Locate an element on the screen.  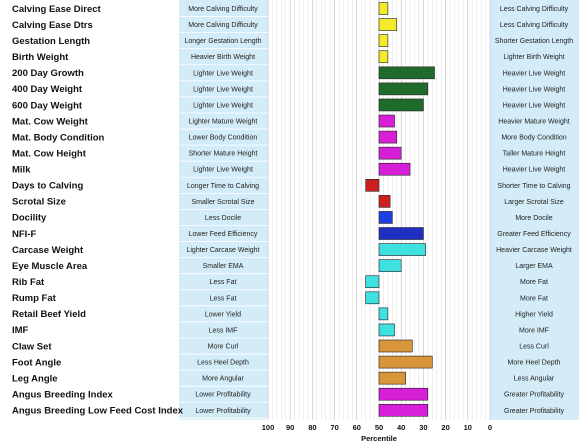
x-tick-label: 80 is located at coordinates (312, 427).